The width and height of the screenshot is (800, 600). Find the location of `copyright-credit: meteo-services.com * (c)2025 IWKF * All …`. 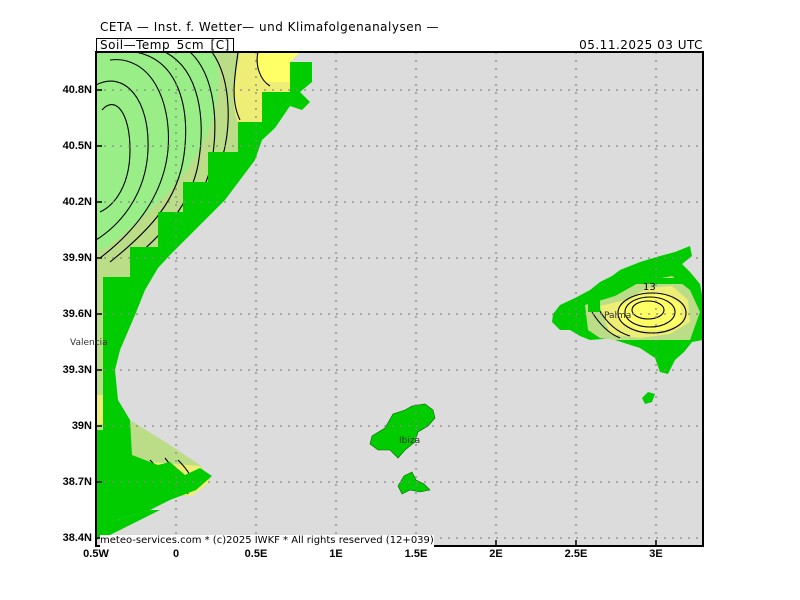

copyright-credit: meteo-services.com * (c)2025 IWKF * All … is located at coordinates (267, 541).